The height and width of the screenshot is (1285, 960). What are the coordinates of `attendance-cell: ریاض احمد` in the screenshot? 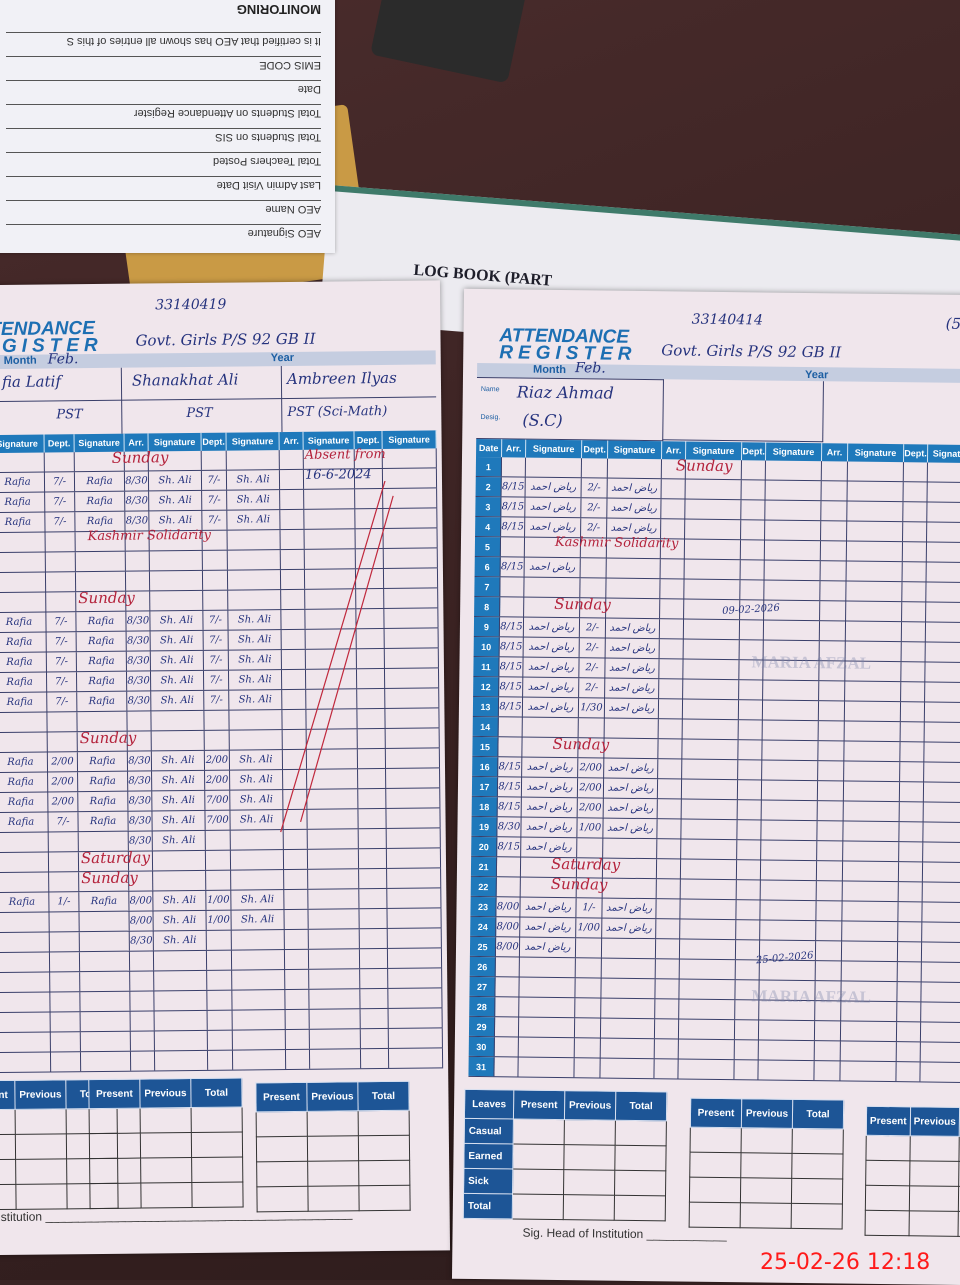 It's located at (550, 767).